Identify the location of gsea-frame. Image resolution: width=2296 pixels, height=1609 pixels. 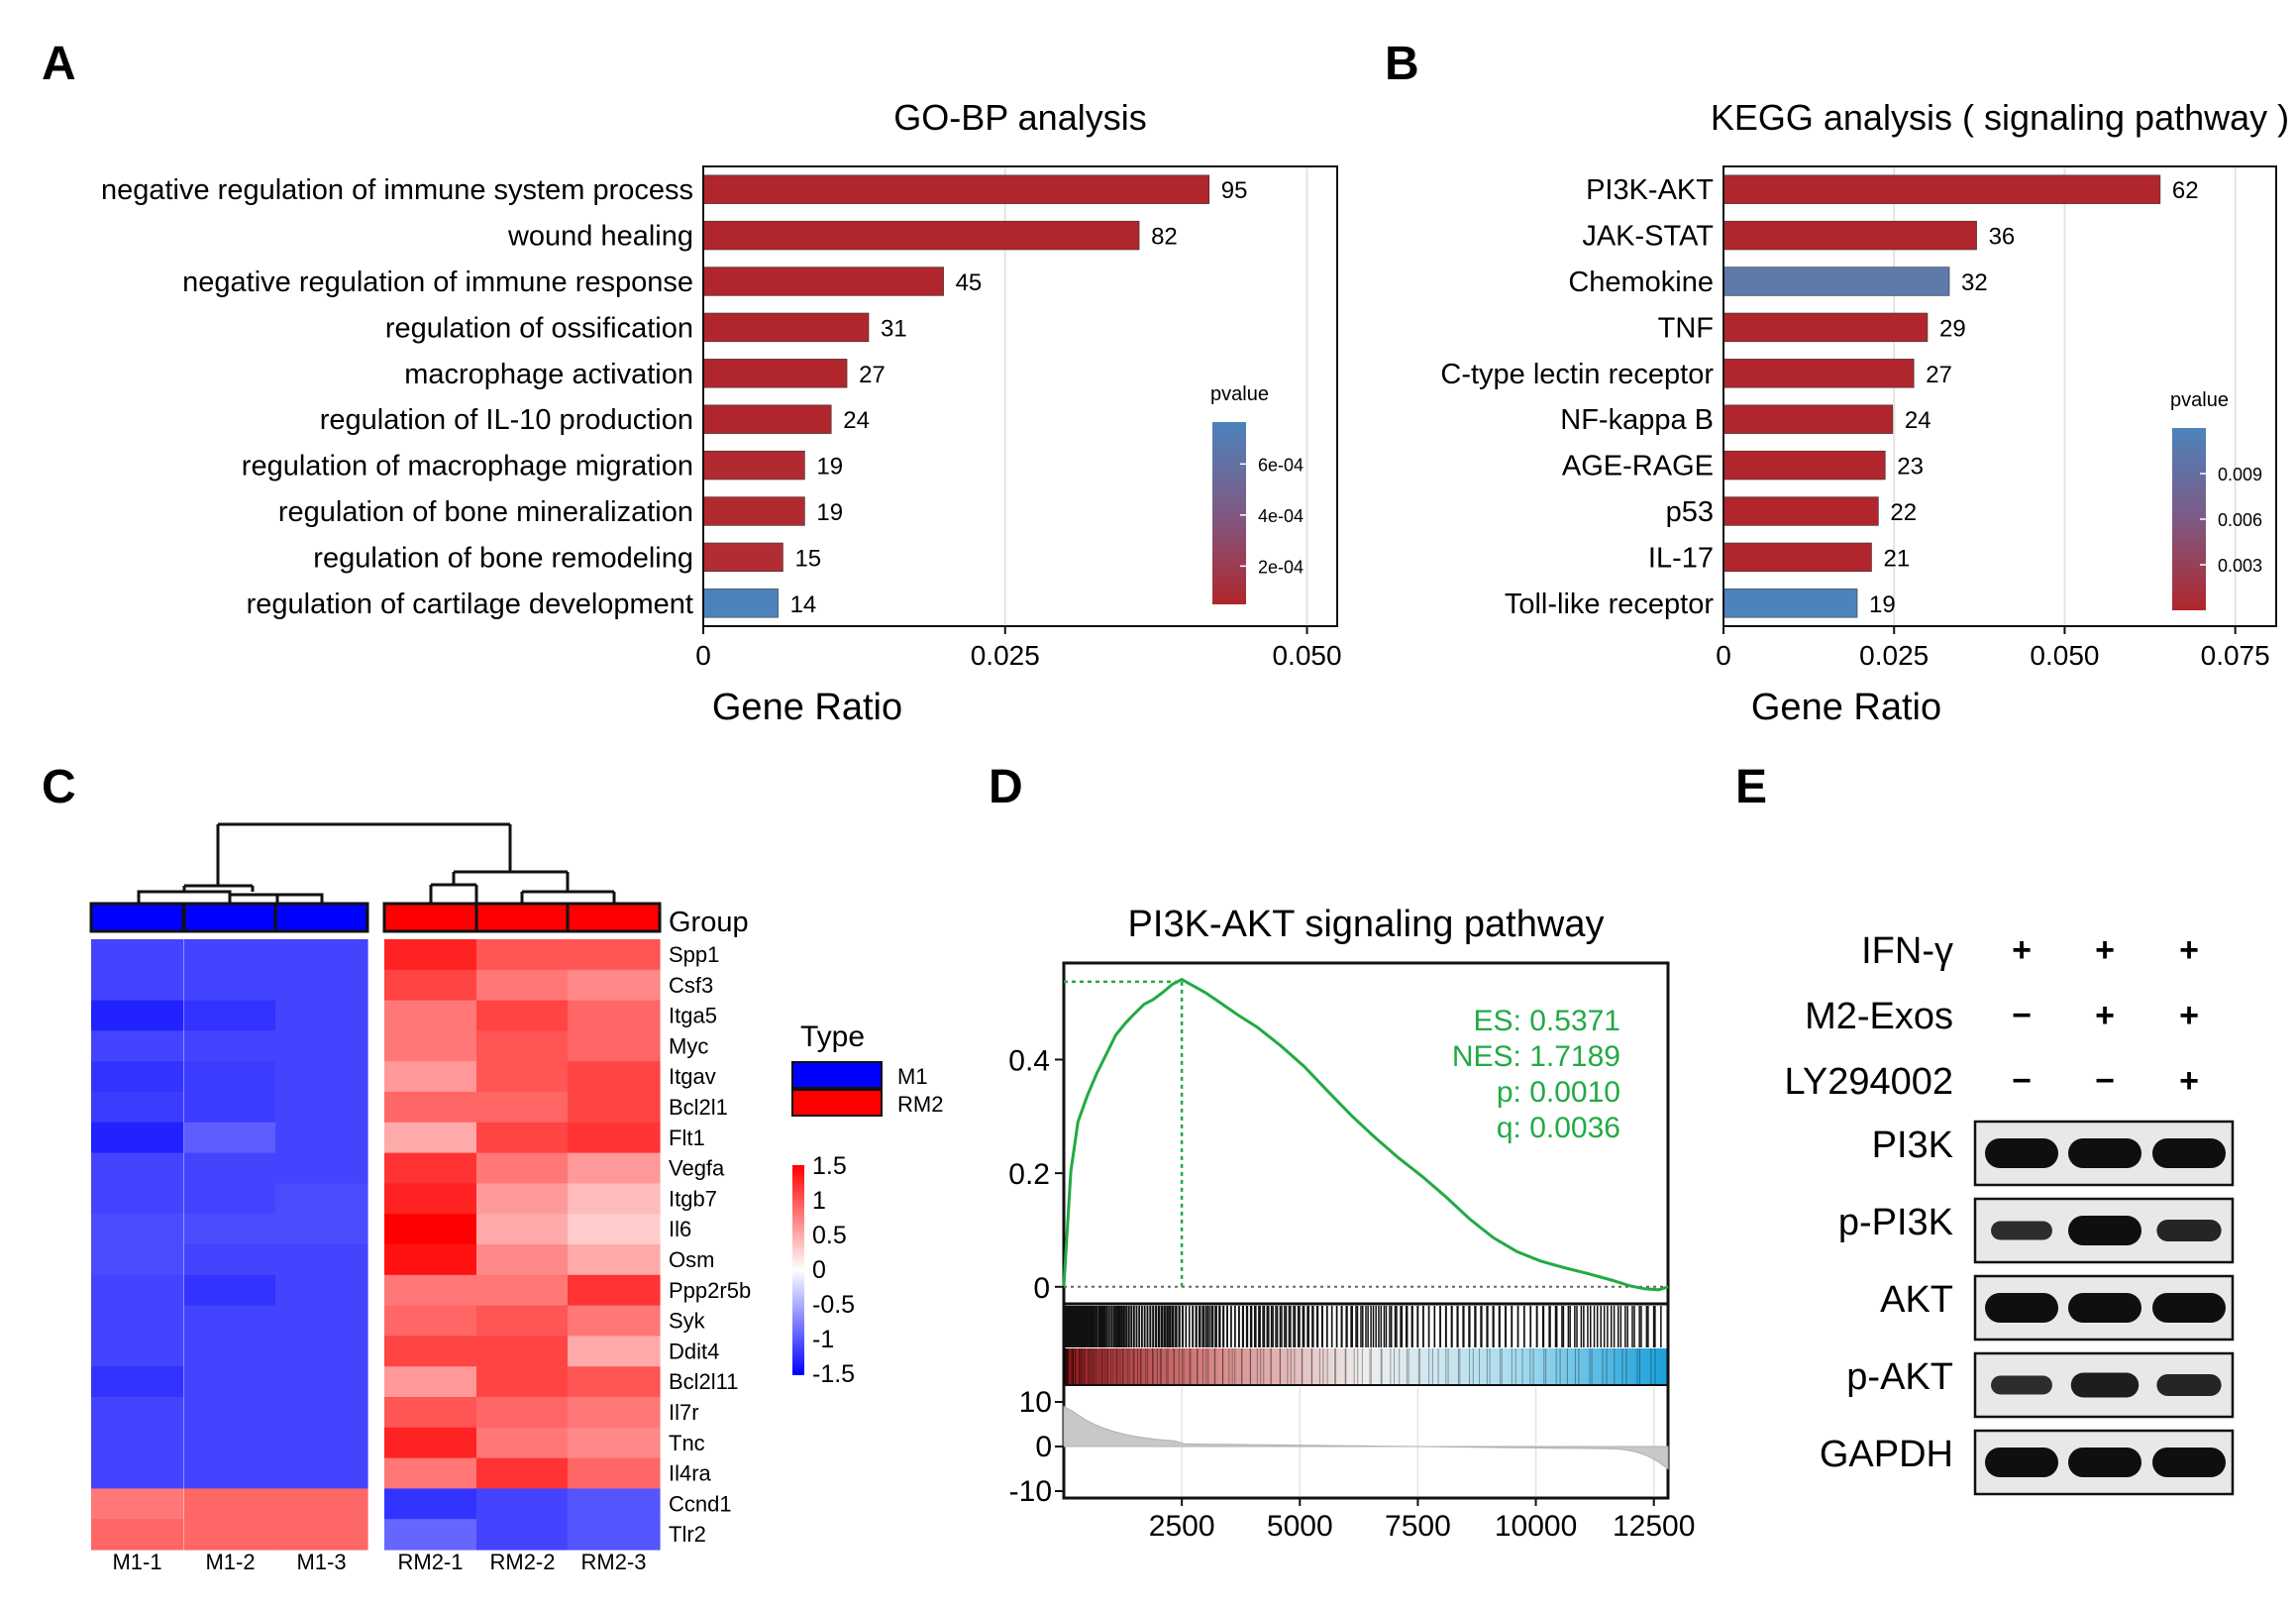
(1366, 1230).